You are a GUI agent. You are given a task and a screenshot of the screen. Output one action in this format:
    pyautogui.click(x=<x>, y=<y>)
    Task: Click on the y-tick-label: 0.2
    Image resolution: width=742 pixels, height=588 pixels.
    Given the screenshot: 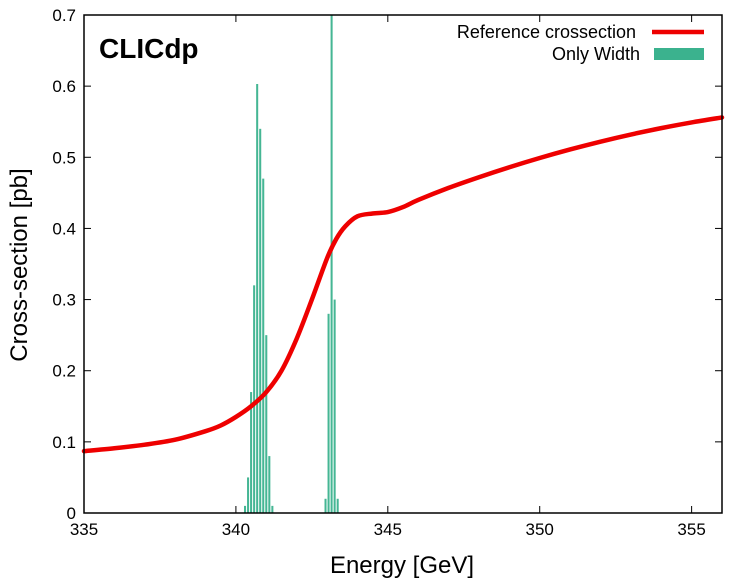 What is the action you would take?
    pyautogui.click(x=64, y=371)
    